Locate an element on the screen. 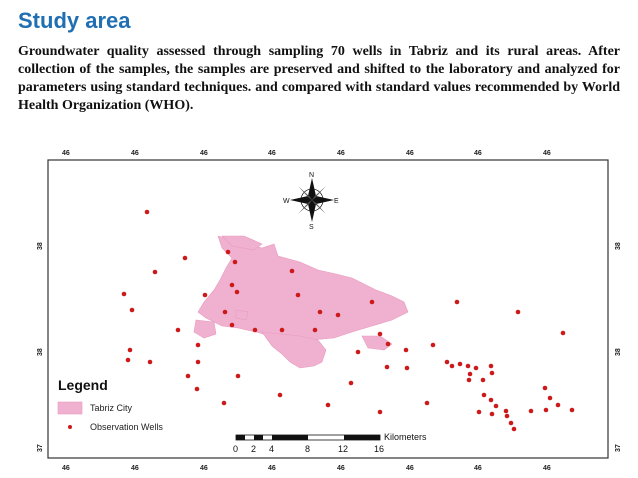 The width and height of the screenshot is (638, 478). lat-tick-right: 37 is located at coordinates (618, 448).